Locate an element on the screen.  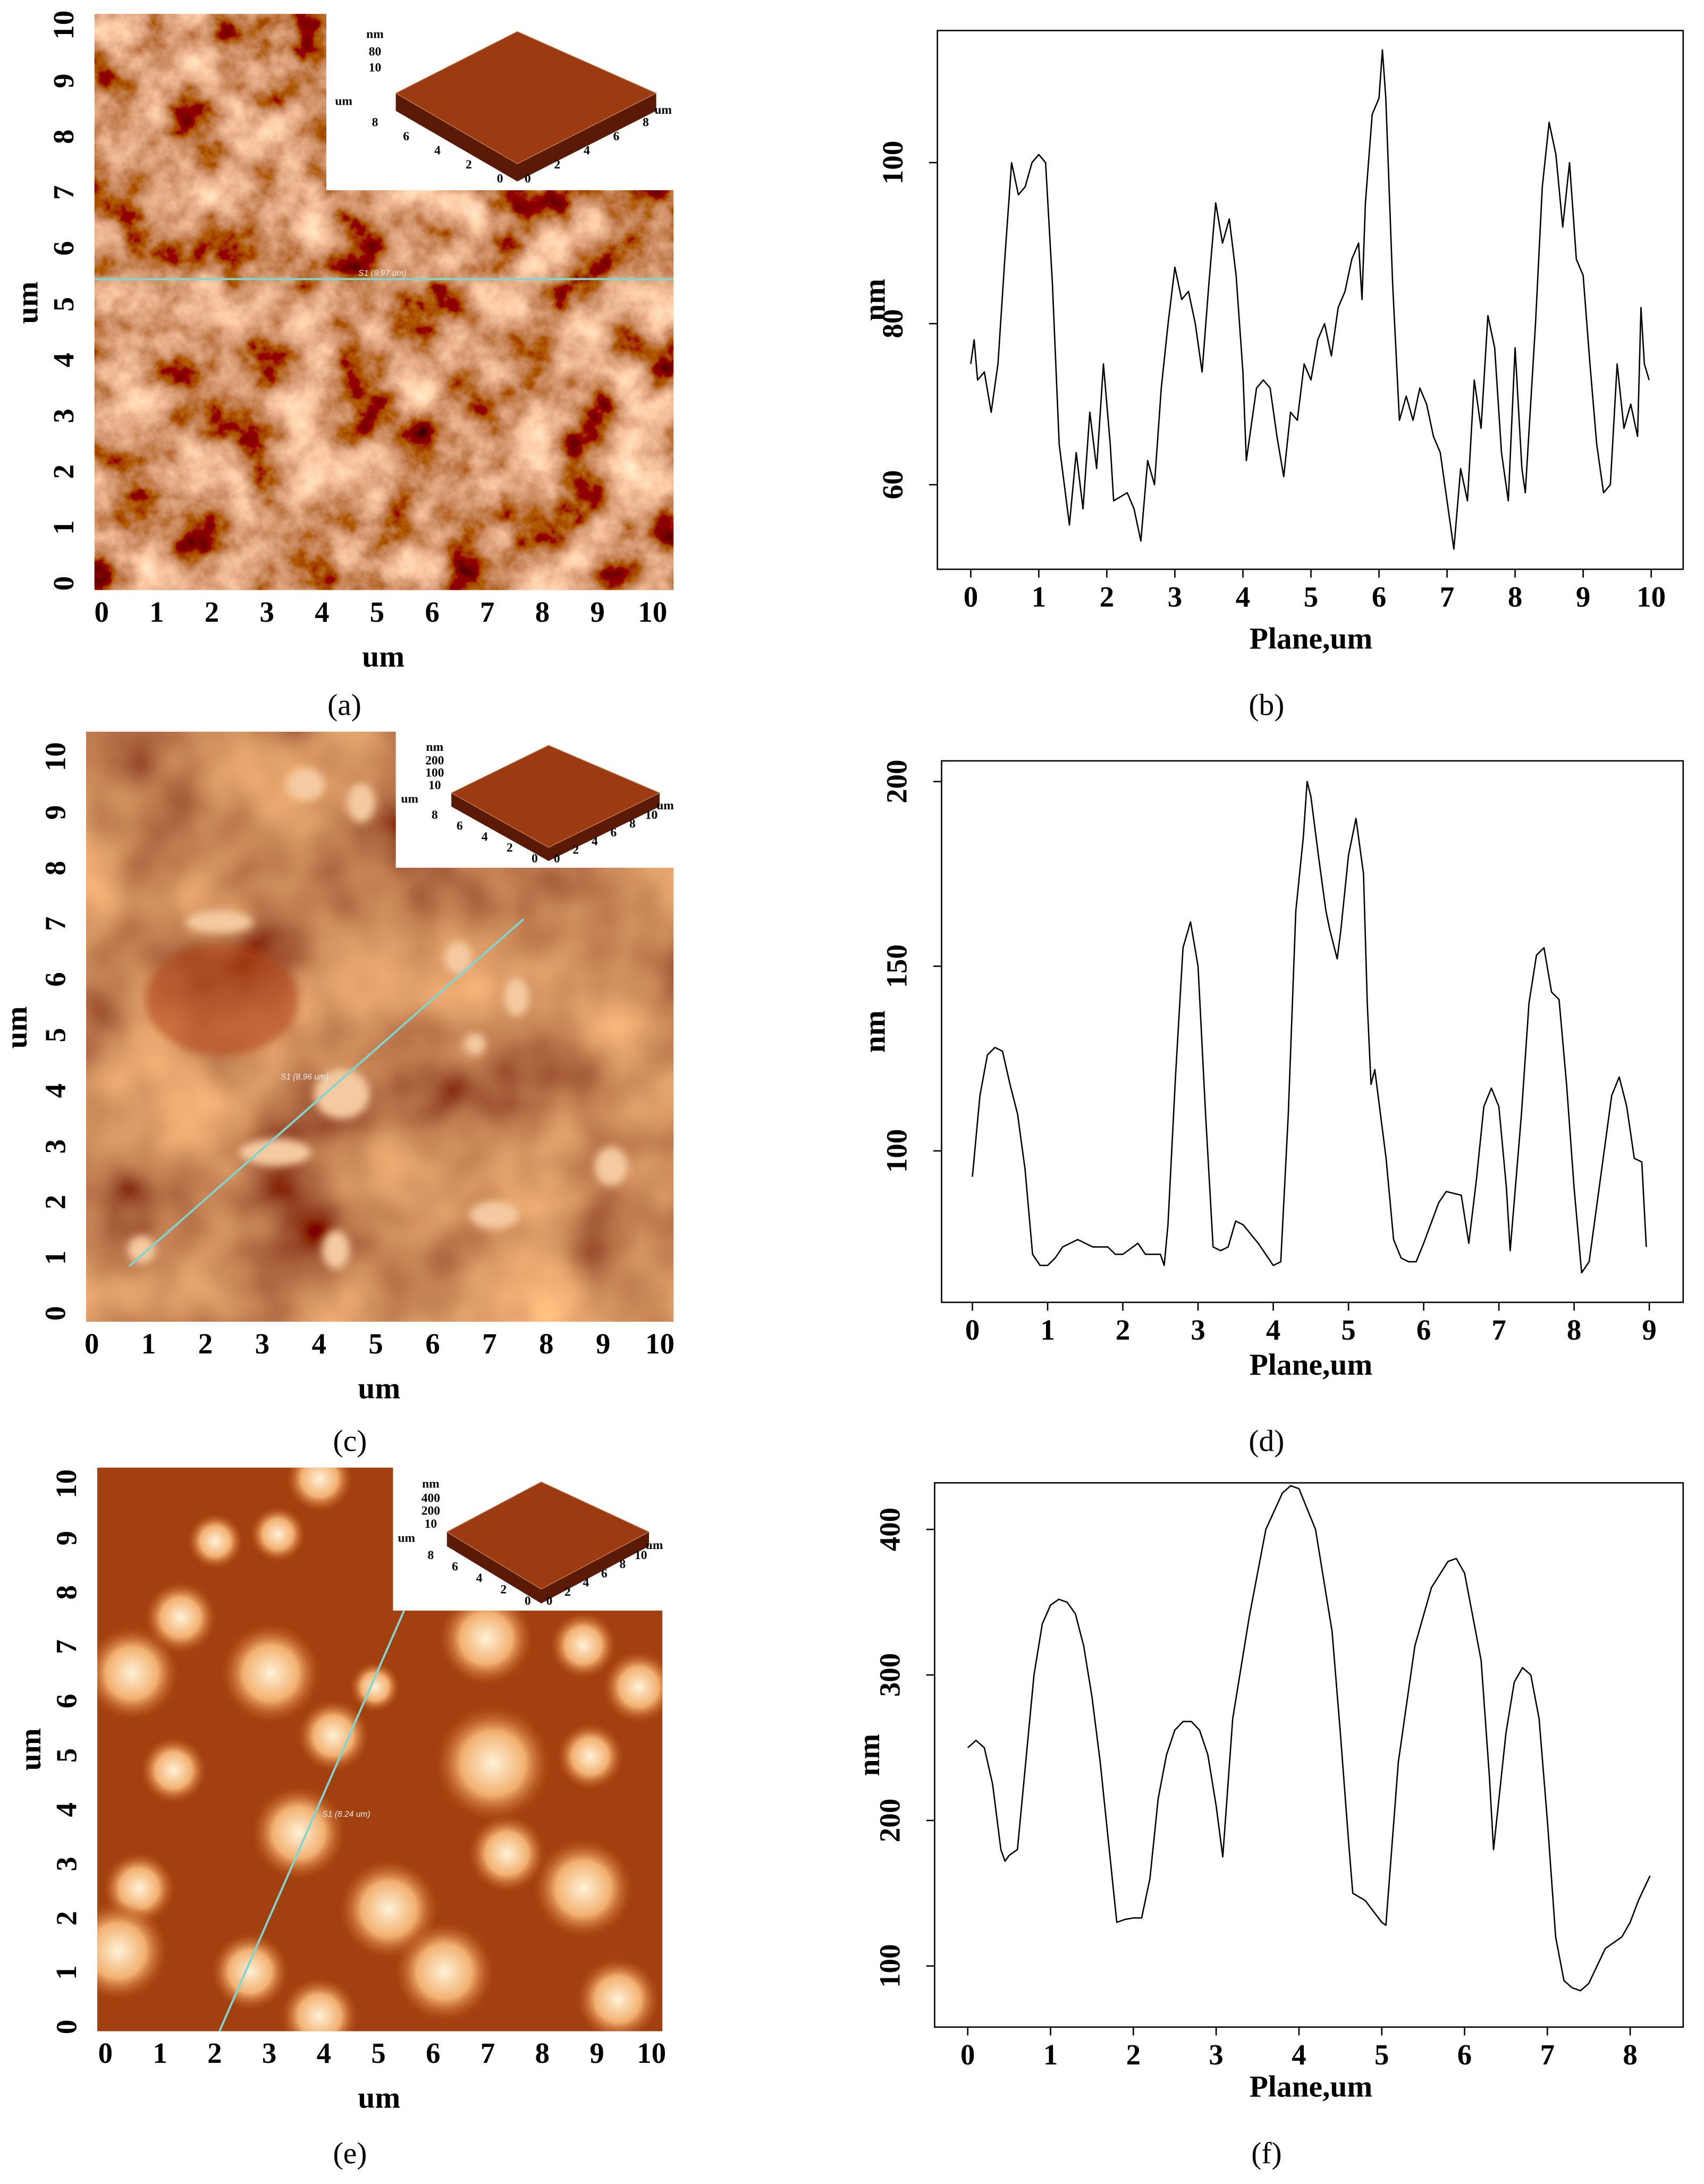
inset-right-tick: 10 is located at coordinates (641, 1555).